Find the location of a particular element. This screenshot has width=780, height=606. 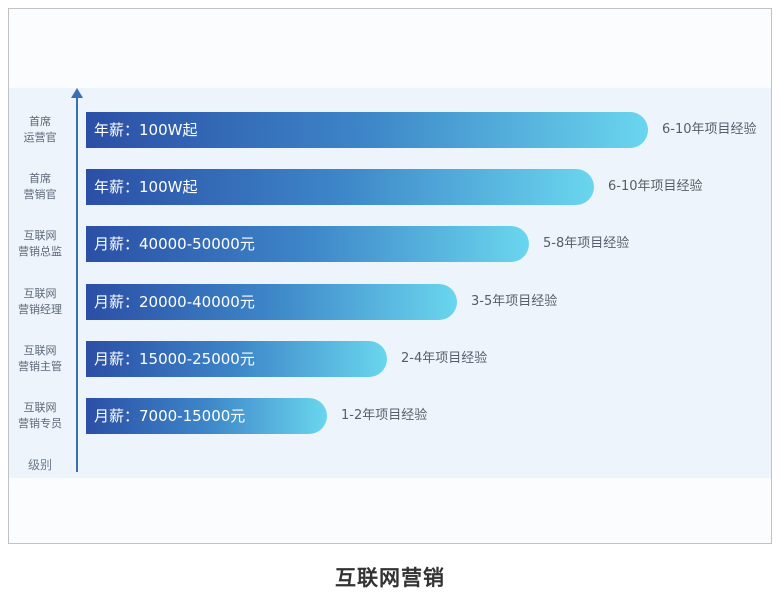

level-label-line: 营销主管 is located at coordinates (40, 366).